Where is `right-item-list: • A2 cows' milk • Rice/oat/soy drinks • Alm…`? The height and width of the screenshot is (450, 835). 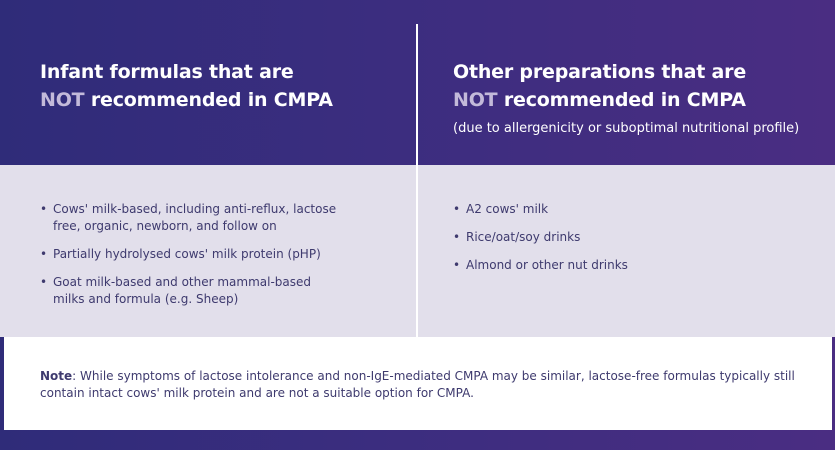
right-item-list: • A2 cows' milk • Rice/oat/soy drinks • Alm… is located at coordinates (603, 243).